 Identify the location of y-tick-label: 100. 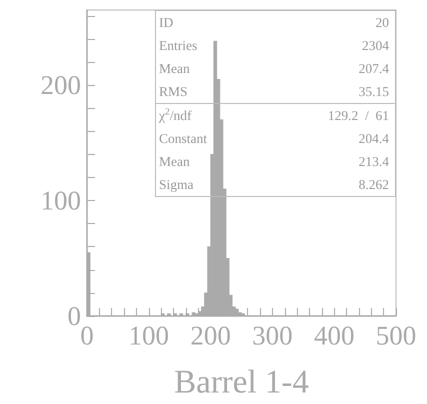
(60, 201).